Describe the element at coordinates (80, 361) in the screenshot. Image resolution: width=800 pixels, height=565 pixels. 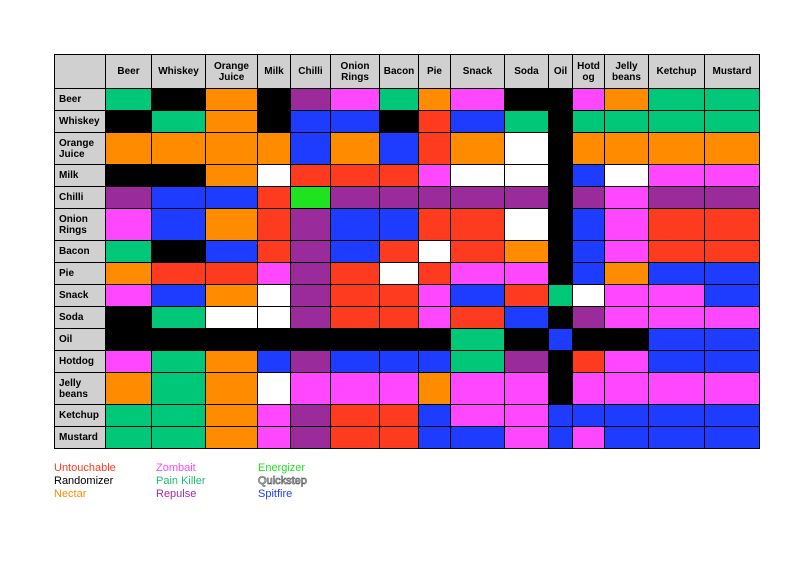
I see `row-header: Hotdog` at that location.